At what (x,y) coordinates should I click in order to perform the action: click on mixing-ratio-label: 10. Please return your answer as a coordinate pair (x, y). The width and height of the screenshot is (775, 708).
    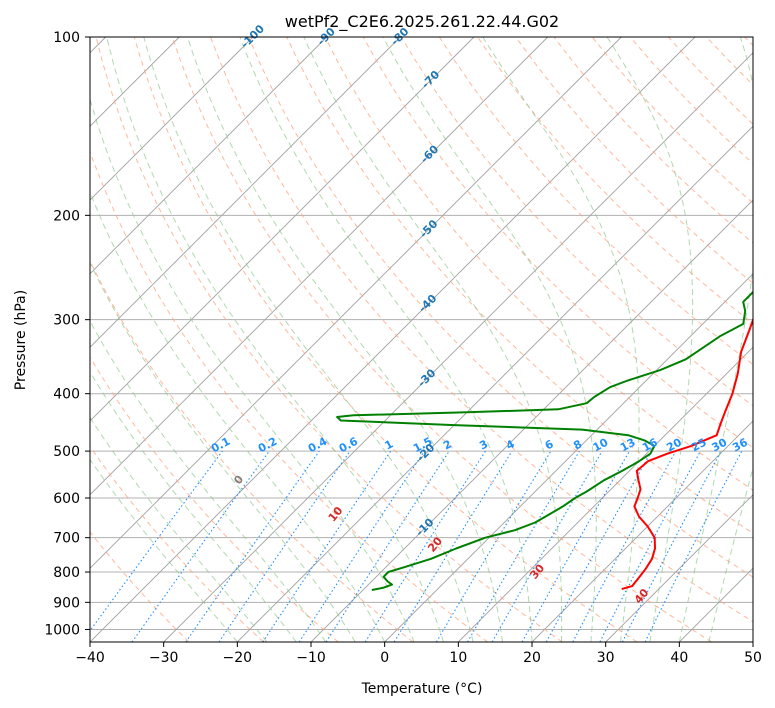
    Looking at the image, I should click on (601, 445).